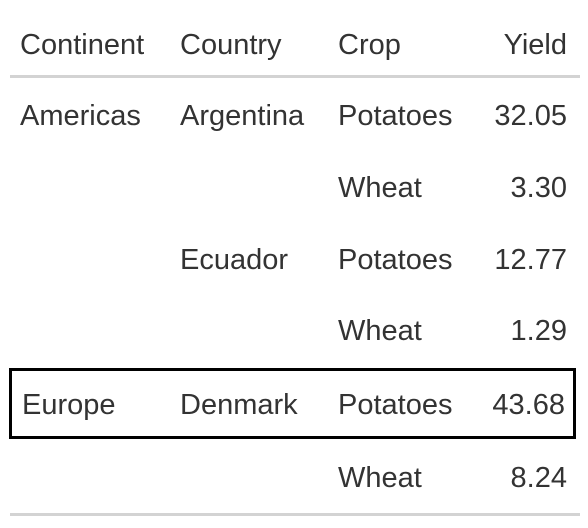 The height and width of the screenshot is (528, 588). Describe the element at coordinates (80, 116) in the screenshot. I see `cell-continent: Americas` at that location.